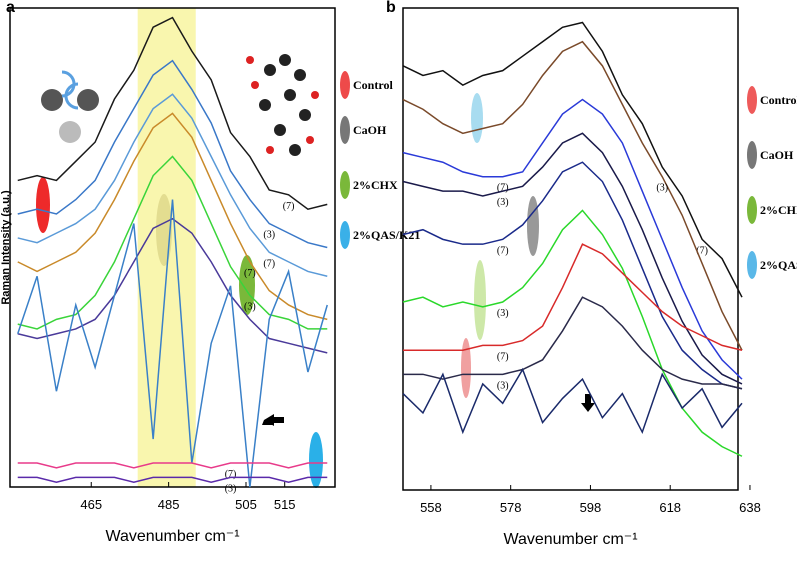 This screenshot has height=561, width=797. Describe the element at coordinates (285, 504) in the screenshot. I see `x-tick-label: 515` at that location.